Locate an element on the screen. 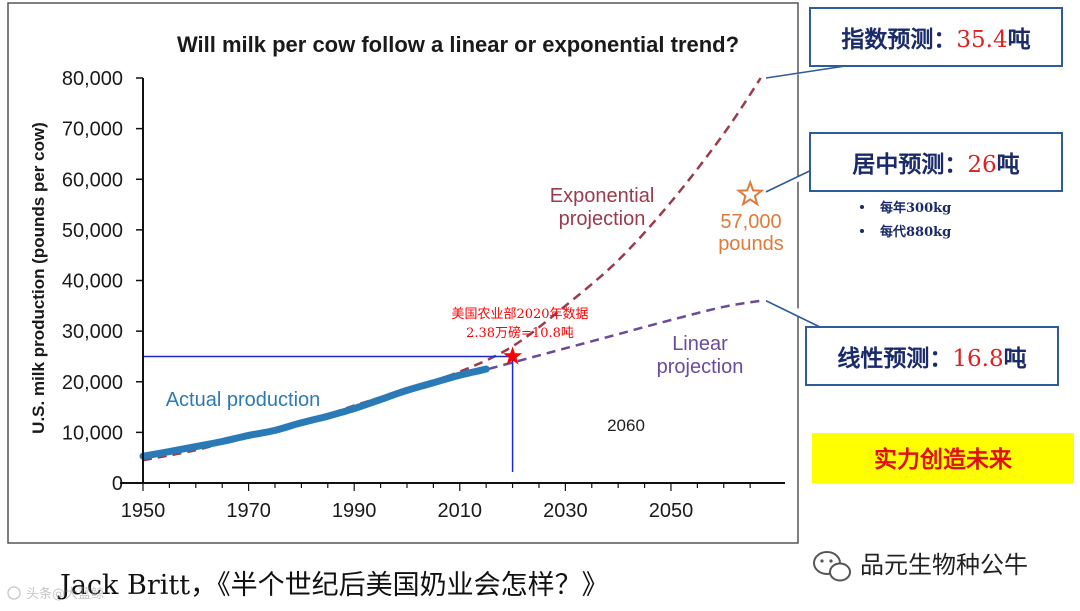  callout-exponential-text: 指数预测：35.4吨 is located at coordinates (935, 39).